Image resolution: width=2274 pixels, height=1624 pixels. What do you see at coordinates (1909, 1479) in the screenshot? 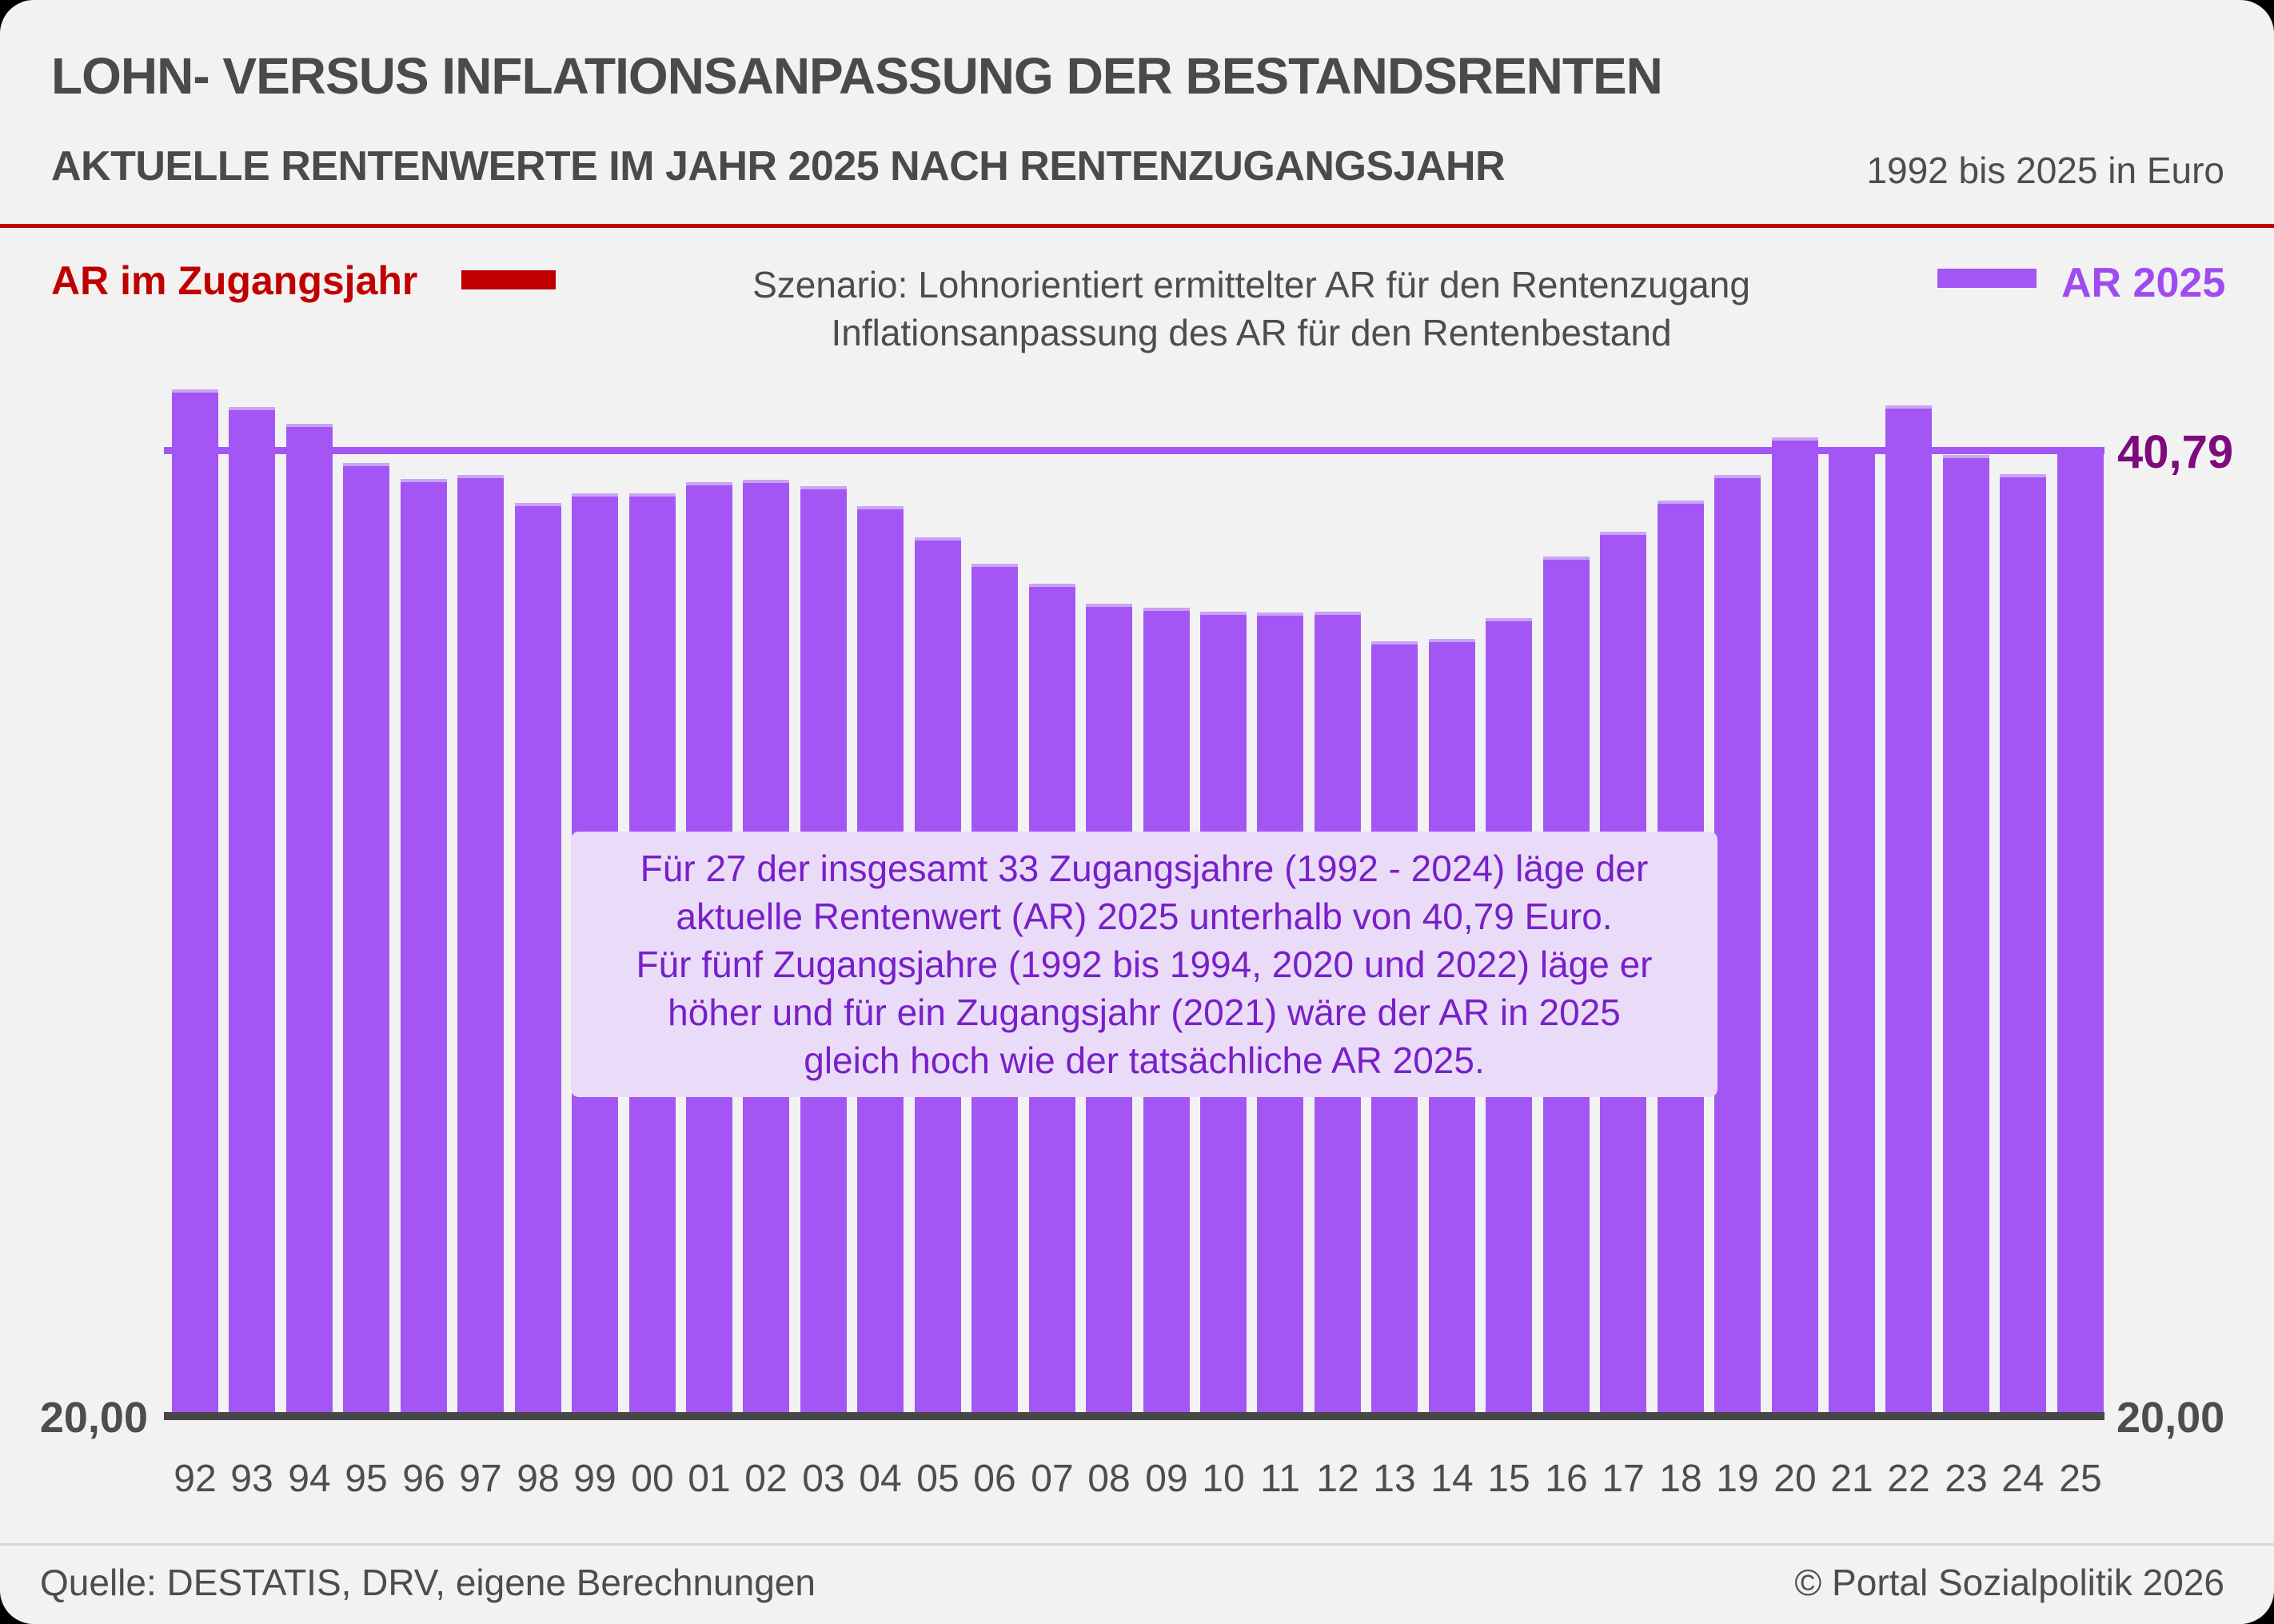
I see `x-tick-label-22: 22` at bounding box center [1909, 1479].